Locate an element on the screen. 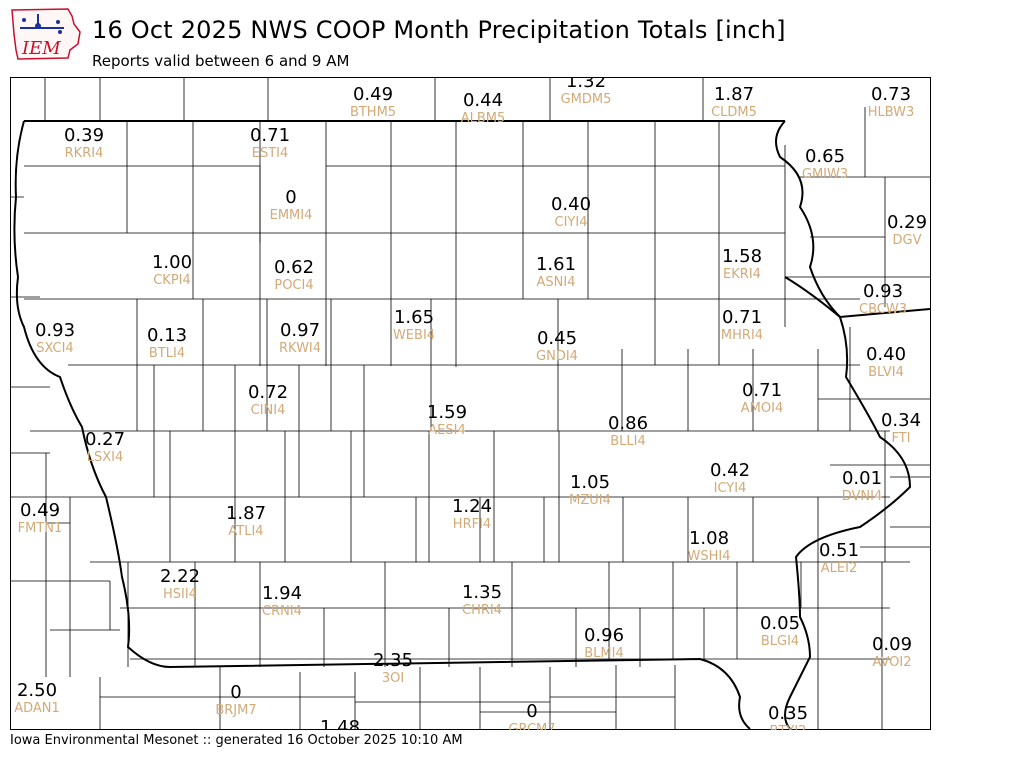 Image resolution: width=1024 pixels, height=768 pixels. station-id: ASNI4 is located at coordinates (556, 282).